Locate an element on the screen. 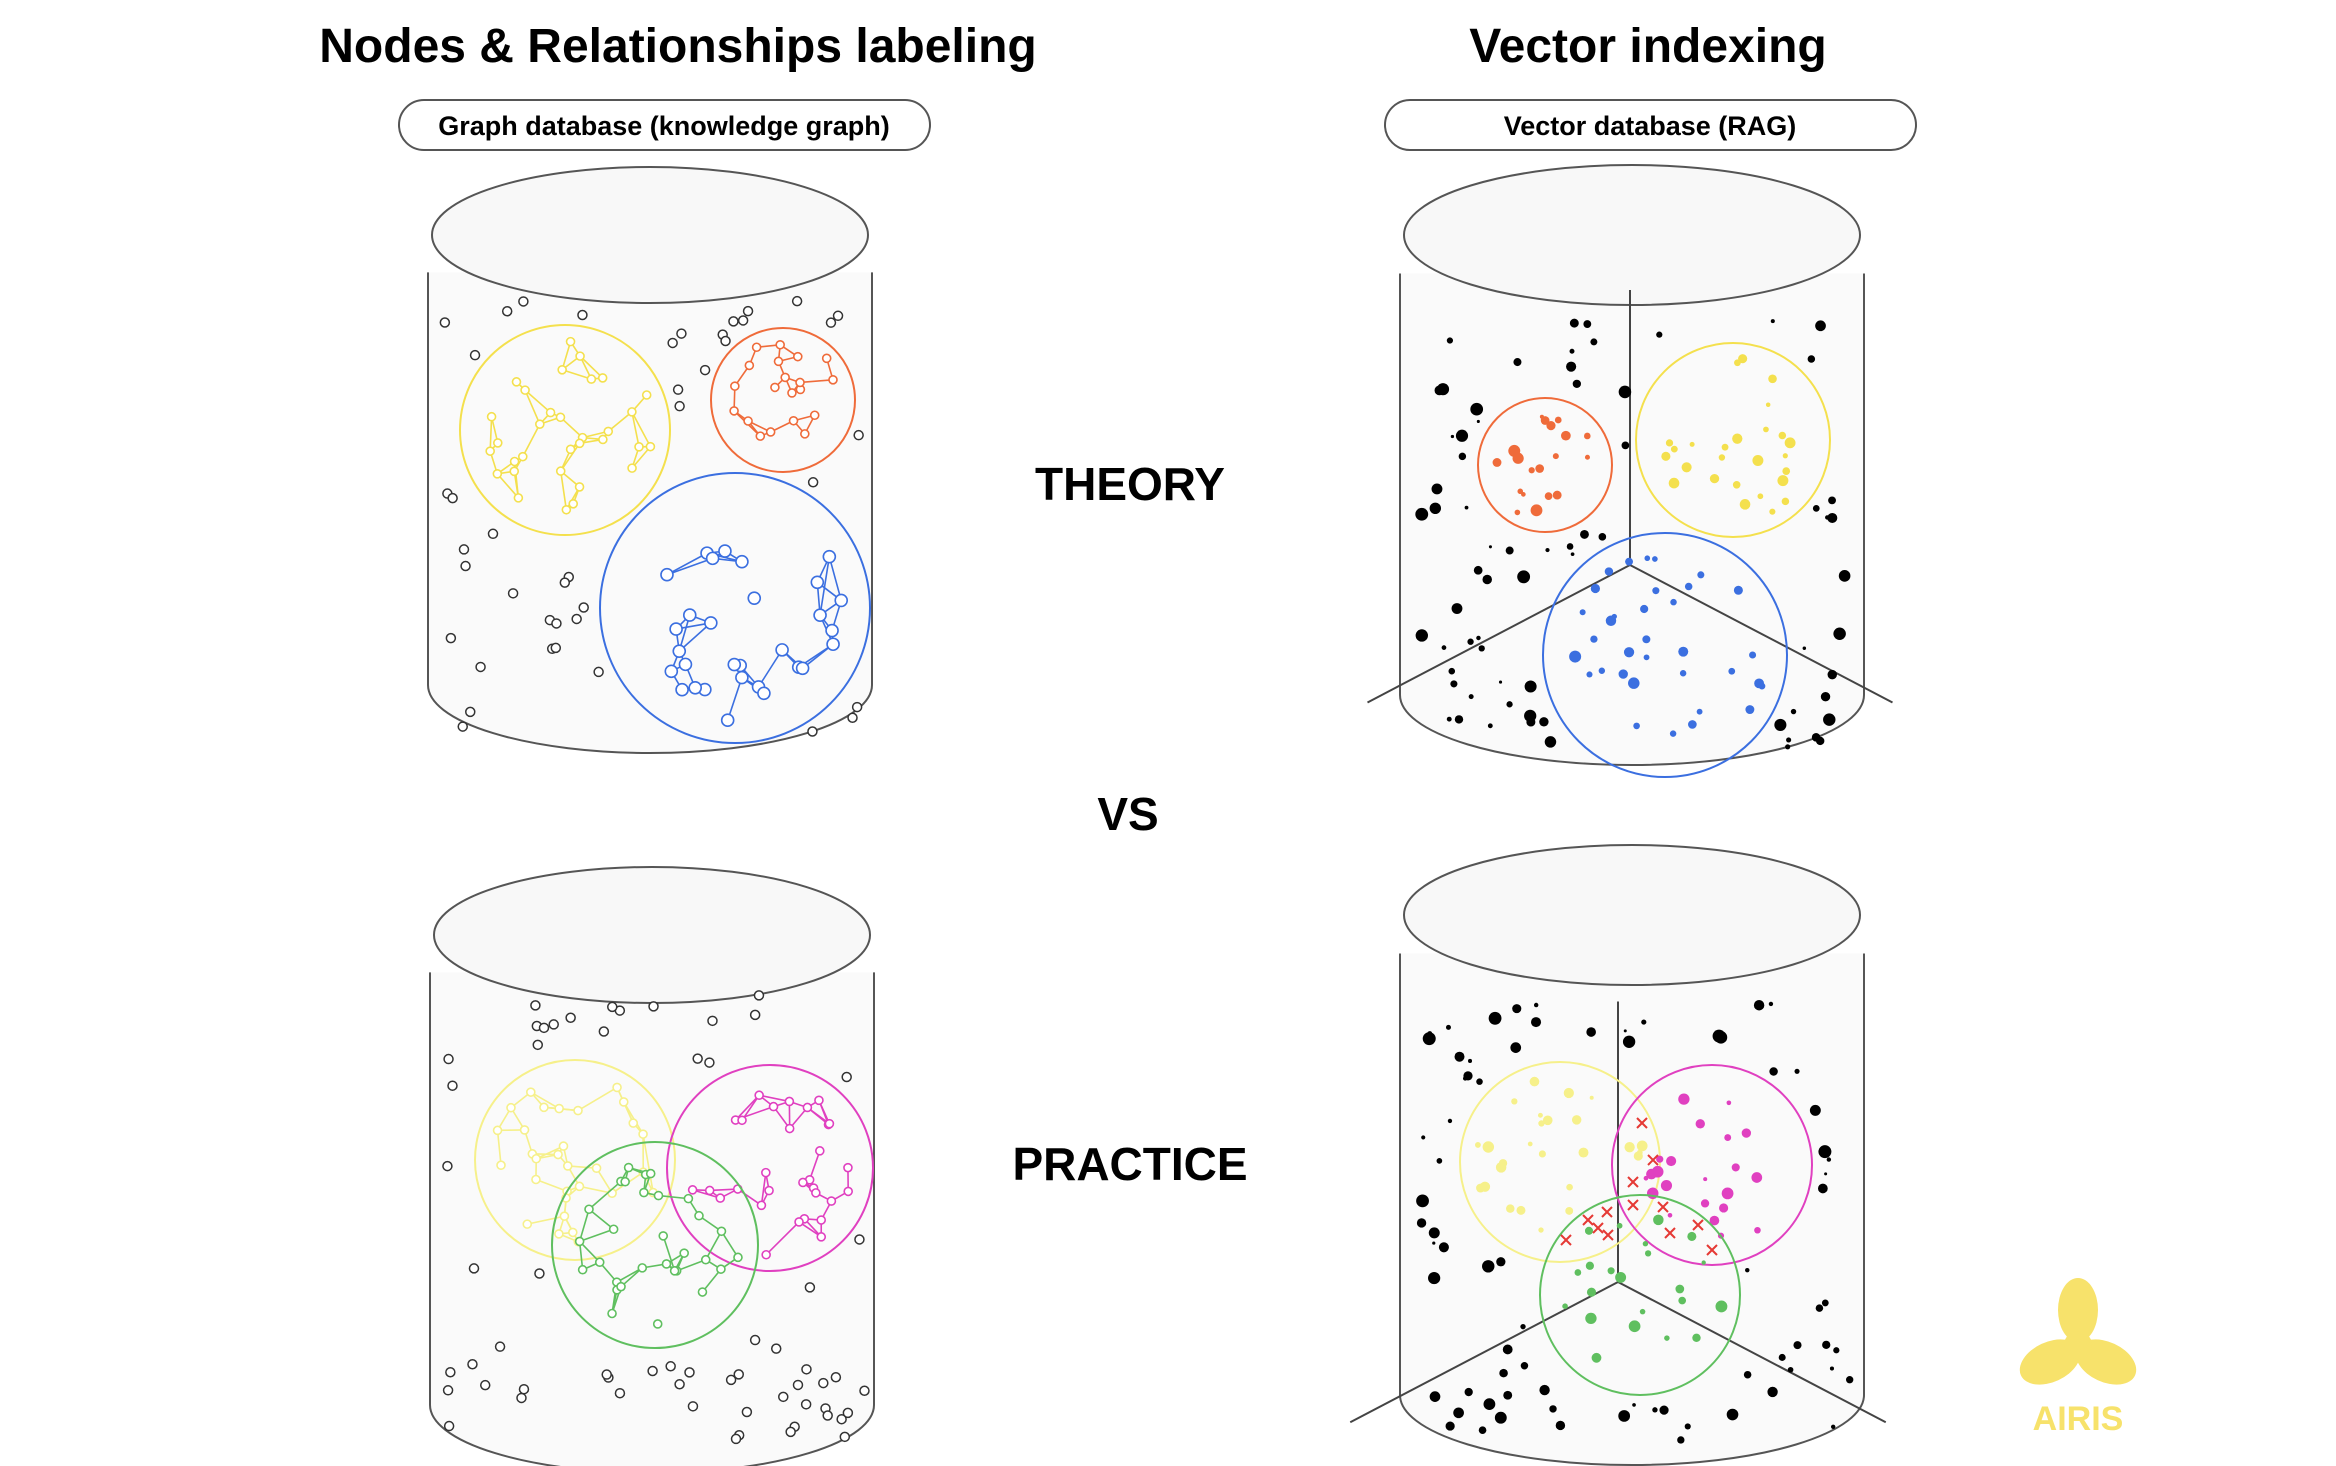 The image size is (2336, 1466). graph-db-theory-cylinder is located at coordinates (650, 460).